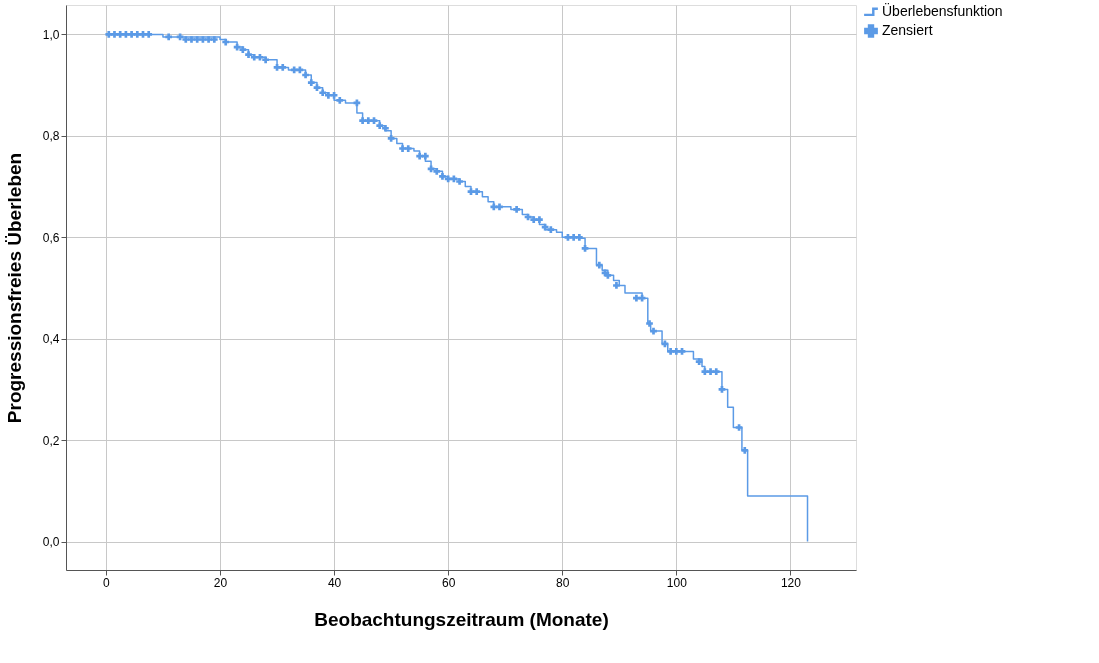 This screenshot has height=663, width=1099. Describe the element at coordinates (448, 582) in the screenshot. I see `x-tick-label: 60` at that location.